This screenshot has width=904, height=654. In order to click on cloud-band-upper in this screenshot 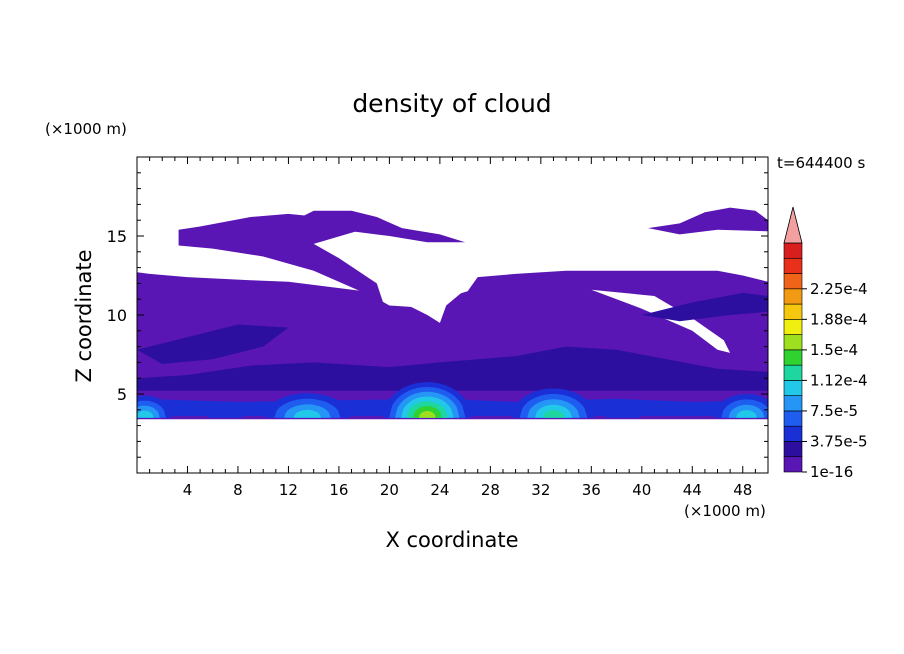, I will do `click(281, 258)`.